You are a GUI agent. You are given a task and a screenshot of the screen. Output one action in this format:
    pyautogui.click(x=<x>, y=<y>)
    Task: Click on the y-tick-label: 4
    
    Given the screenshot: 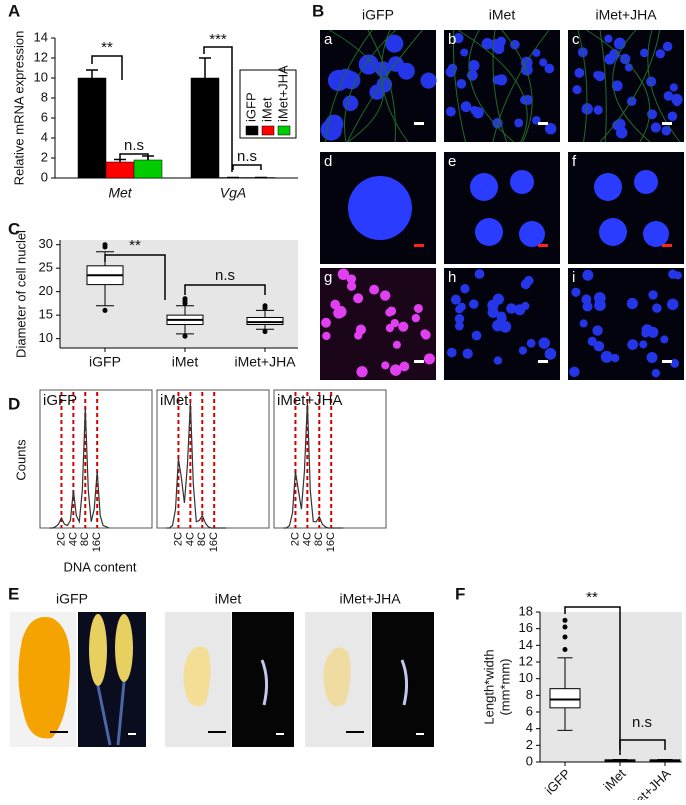 What is the action you would take?
    pyautogui.click(x=44, y=136)
    